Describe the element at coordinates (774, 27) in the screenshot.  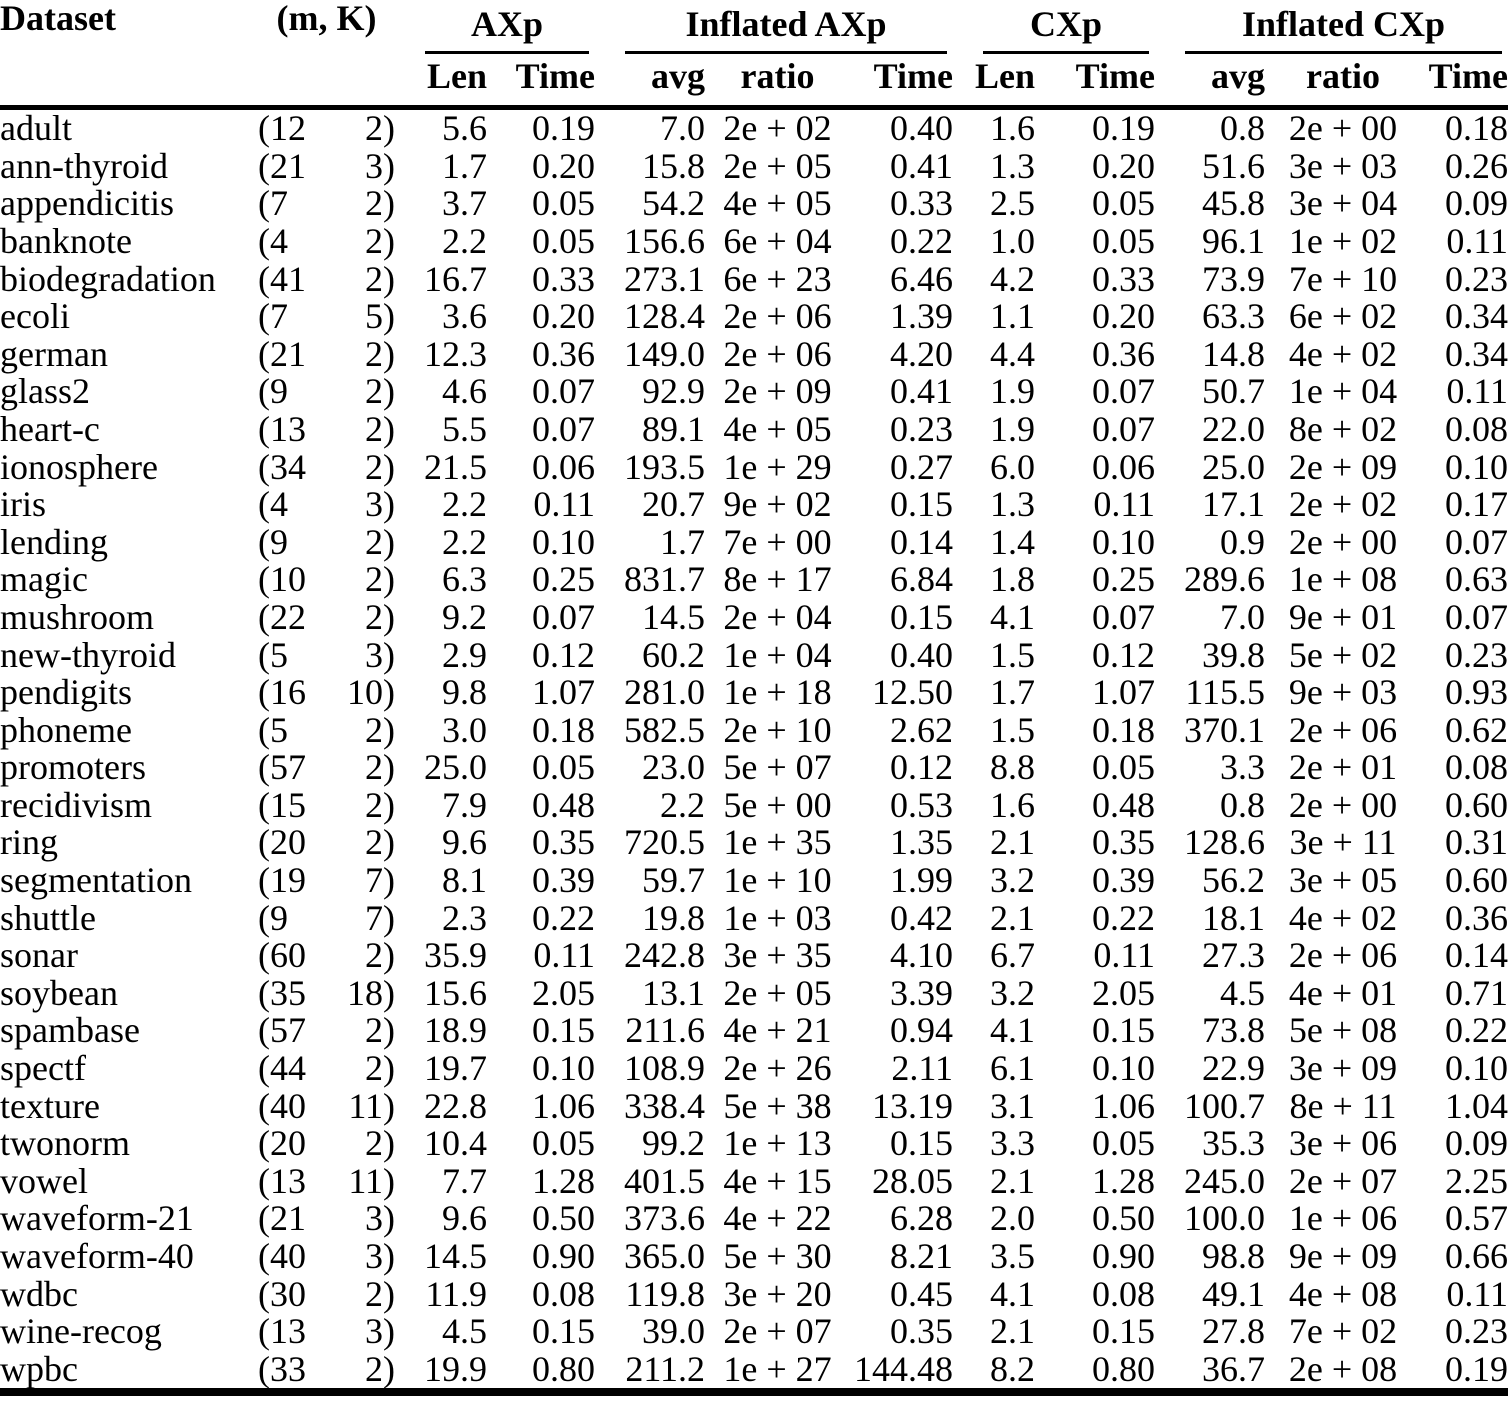
I see `group-header-inflated-axp: Inflated AXp` at that location.